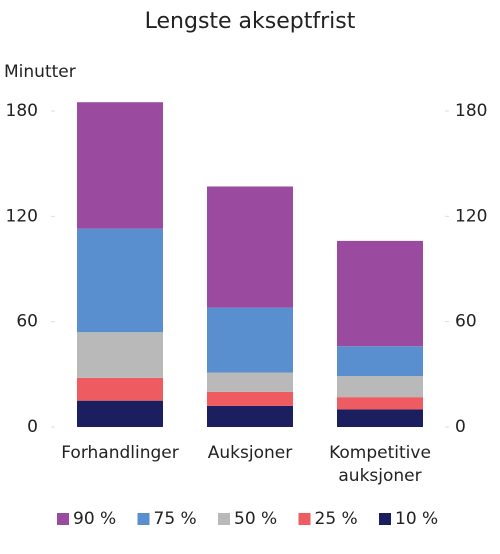  Describe the element at coordinates (471, 216) in the screenshot. I see `y2-tick-label: 120` at that location.